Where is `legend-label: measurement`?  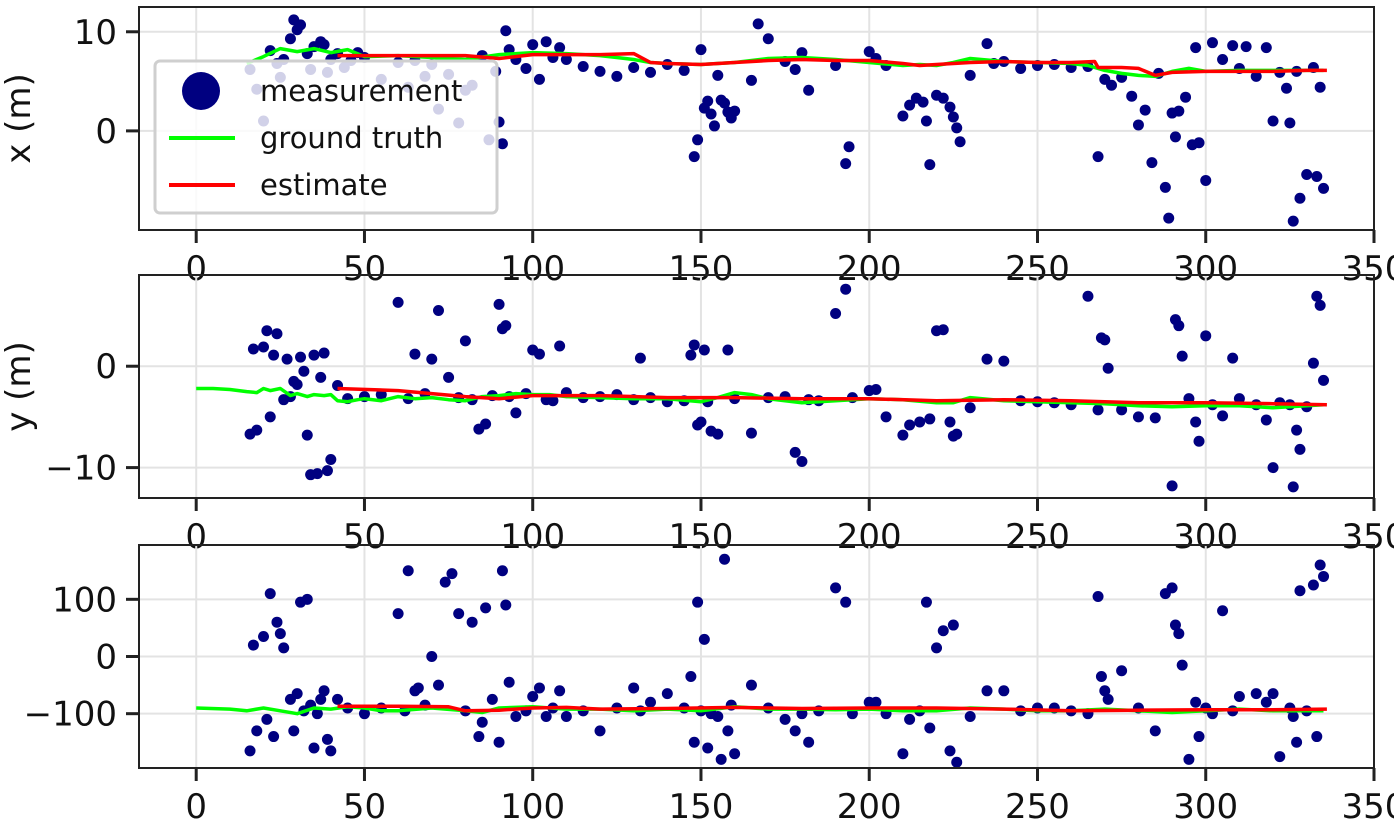 legend-label: measurement is located at coordinates (361, 91).